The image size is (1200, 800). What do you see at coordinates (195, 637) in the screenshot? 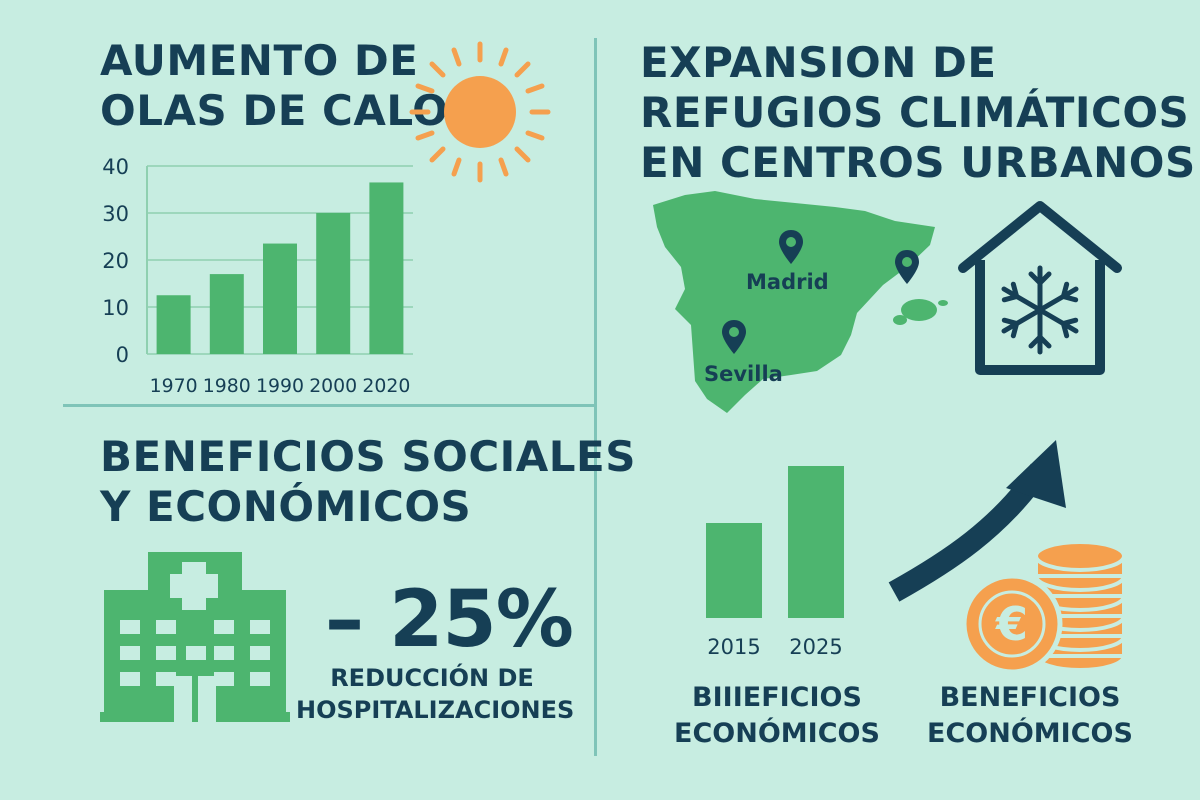
I see `hospital-icon` at bounding box center [195, 637].